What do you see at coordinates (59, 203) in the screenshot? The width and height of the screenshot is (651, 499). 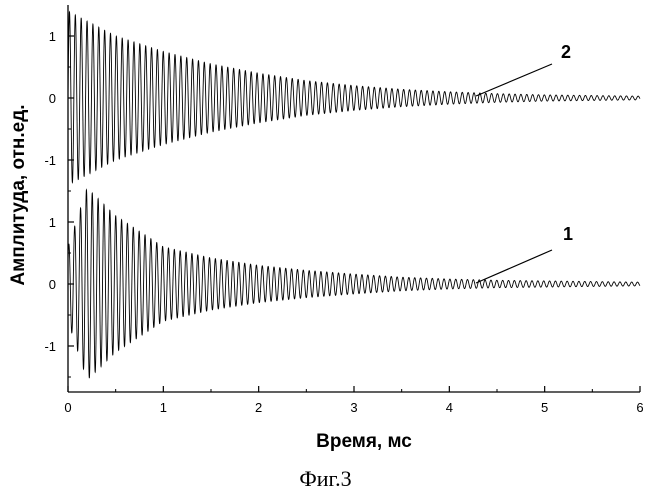 I see `y-axis-ticks: -1 0 1 -1 0 1` at bounding box center [59, 203].